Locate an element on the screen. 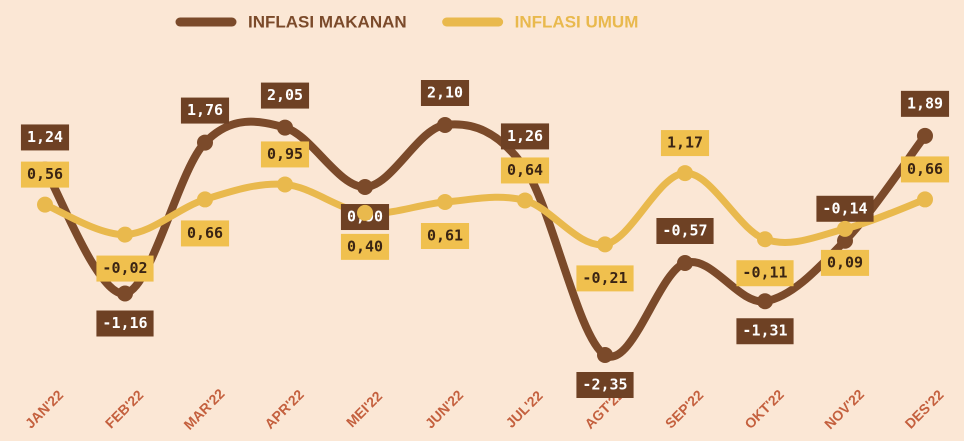 The height and width of the screenshot is (441, 964). value-label: 0,40 is located at coordinates (365, 246).